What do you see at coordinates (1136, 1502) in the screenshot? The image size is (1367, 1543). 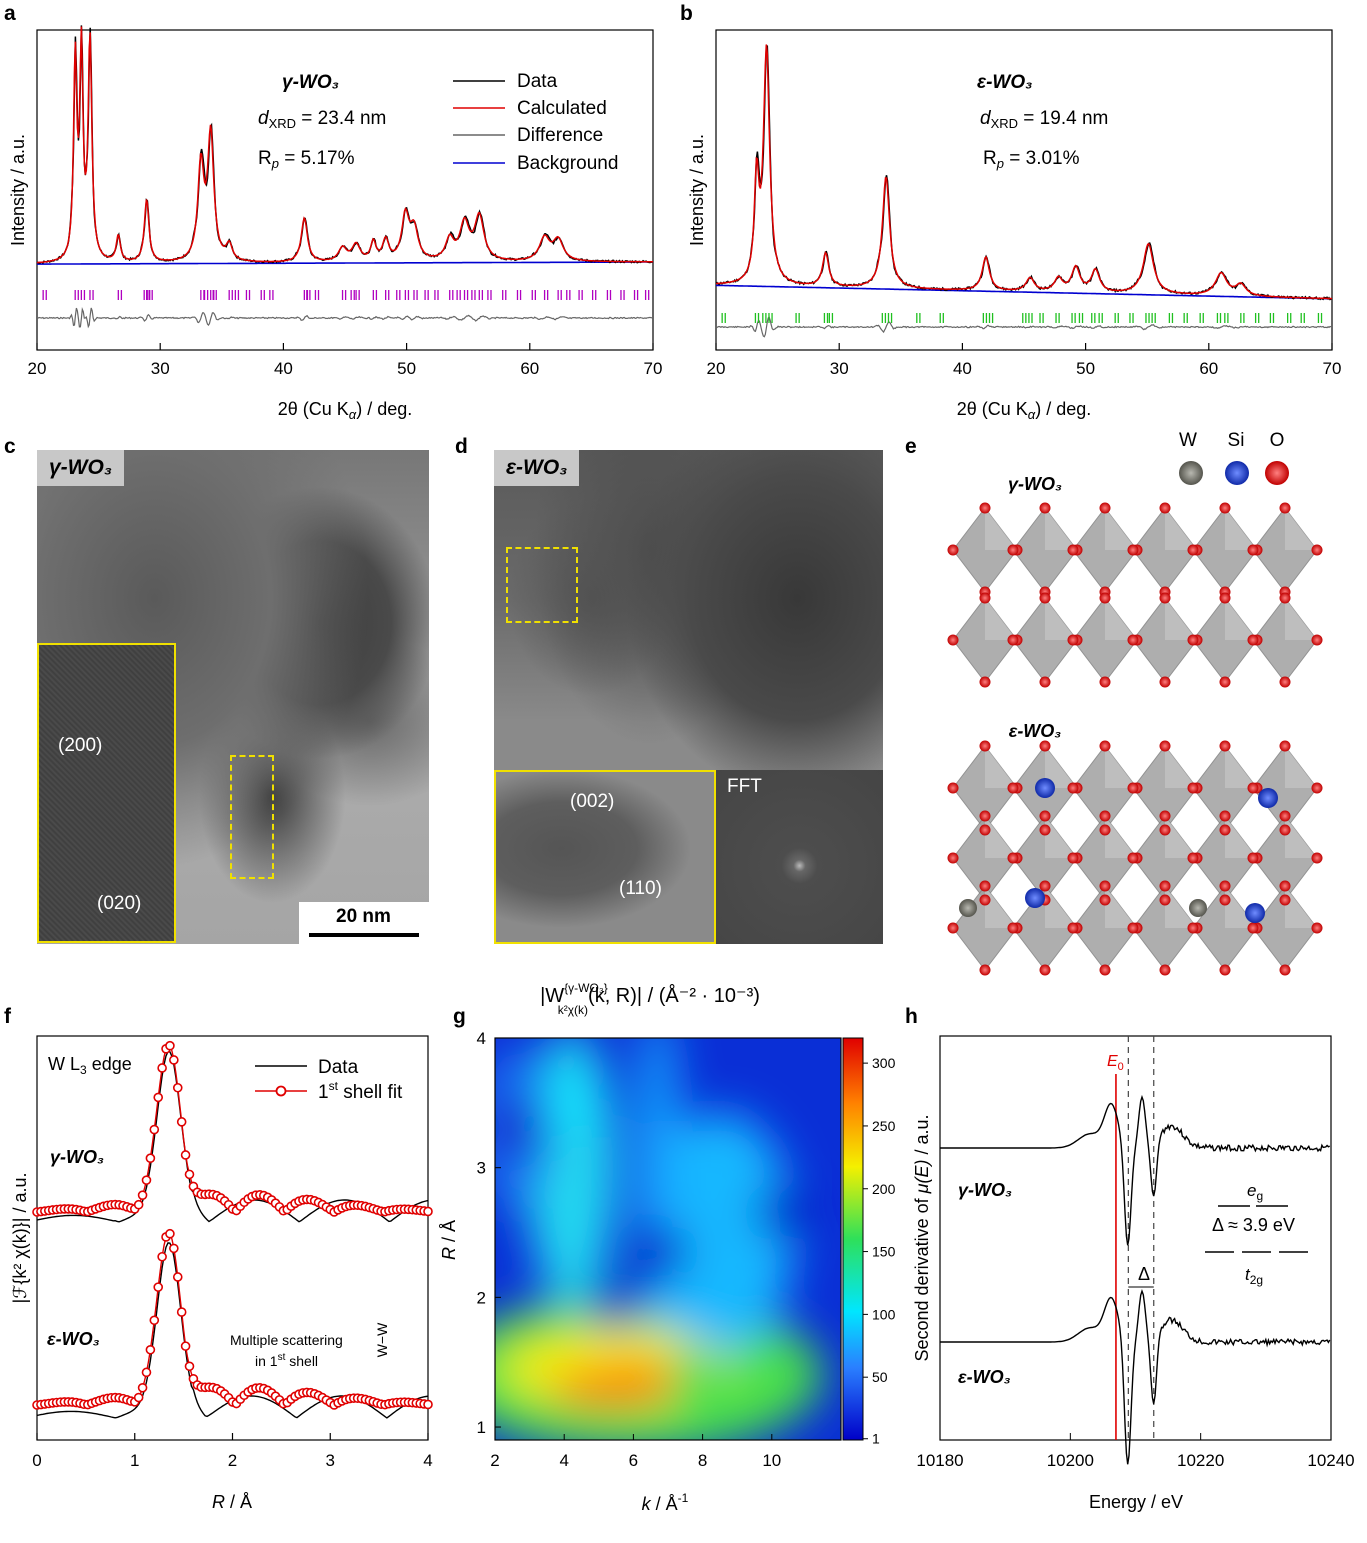 I see `chart-h-xlabel: Energy / eV` at bounding box center [1136, 1502].